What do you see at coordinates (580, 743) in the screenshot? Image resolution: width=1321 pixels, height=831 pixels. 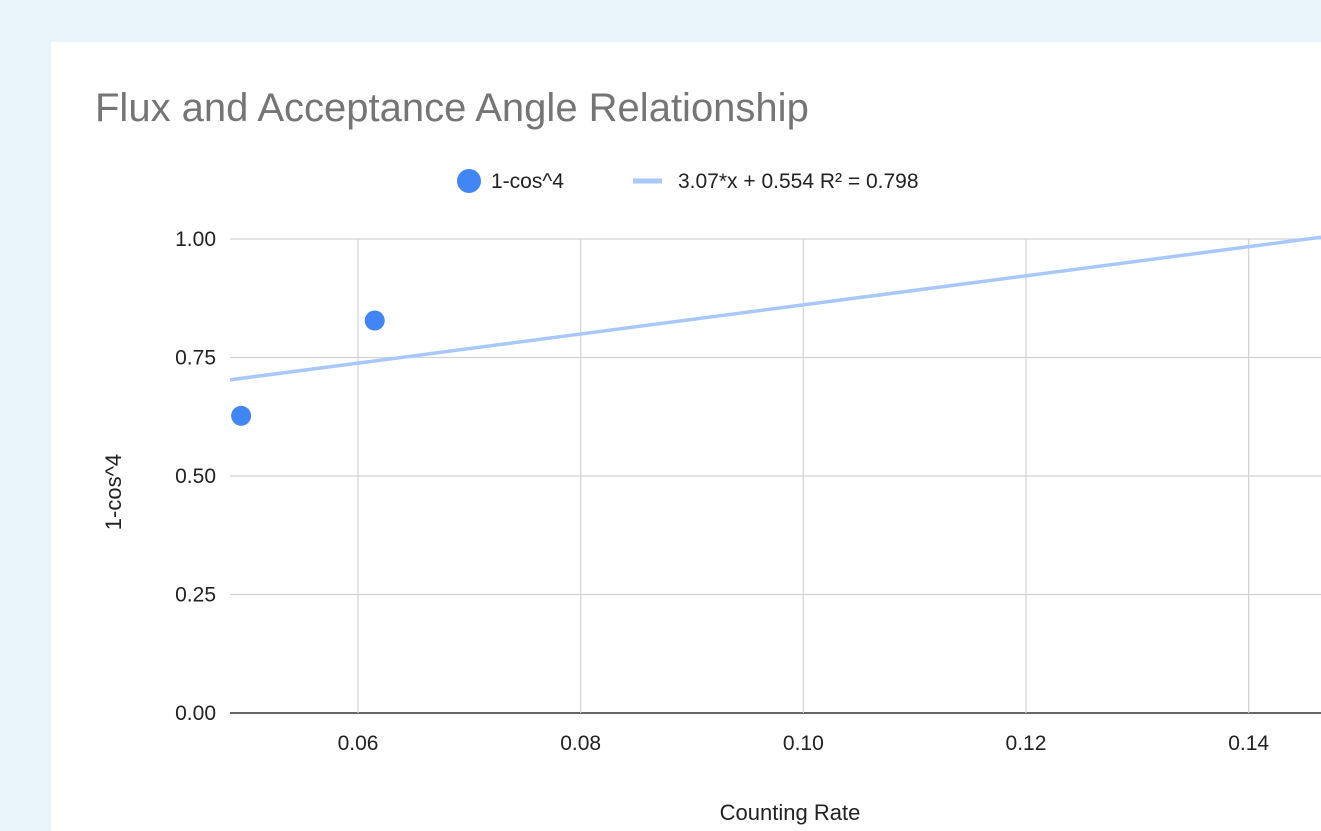 I see `x-tick-label: 0.08` at bounding box center [580, 743].